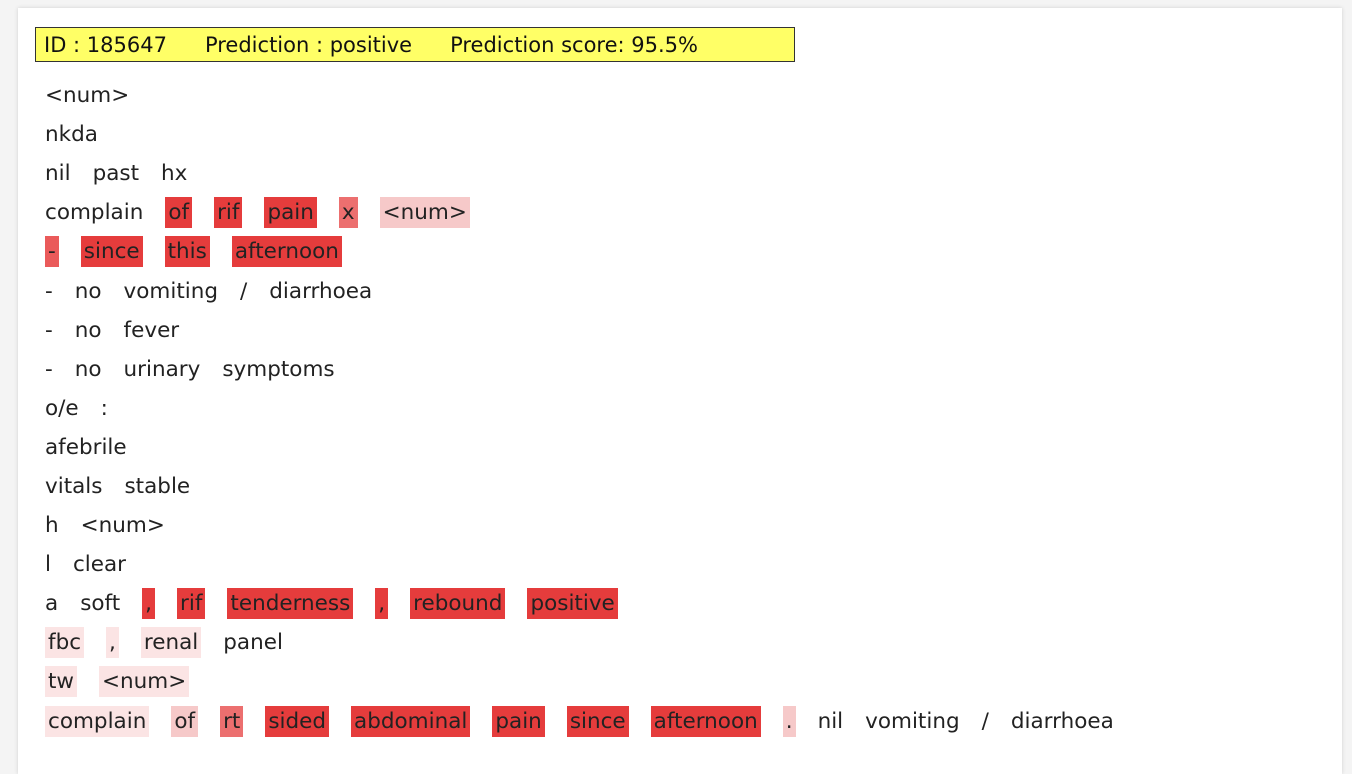 The height and width of the screenshot is (774, 1352). I want to click on line: - no vomiting / diarrhoea, so click(590, 290).